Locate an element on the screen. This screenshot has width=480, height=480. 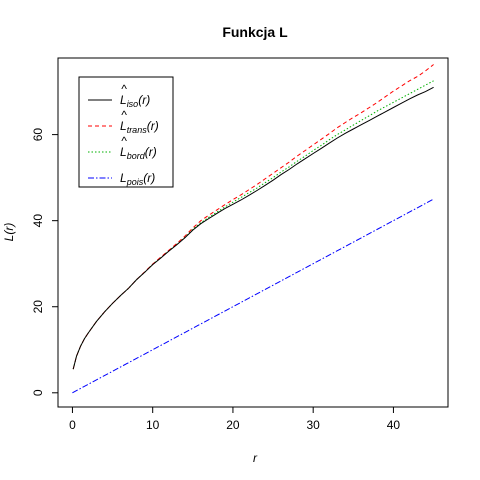
legend-label-iso: Liso(r) is located at coordinates (135, 101).